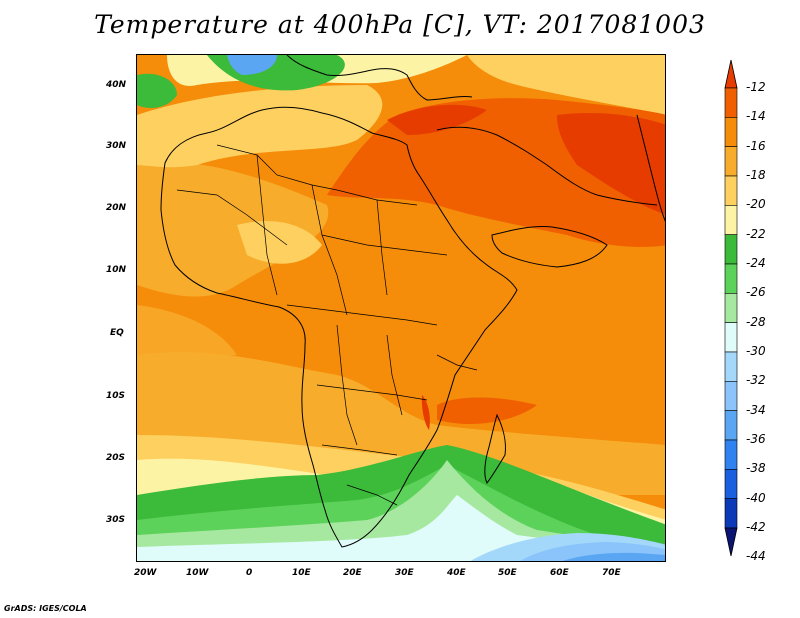  Describe the element at coordinates (756, 497) in the screenshot. I see `colorbar-level-label: -40` at that location.